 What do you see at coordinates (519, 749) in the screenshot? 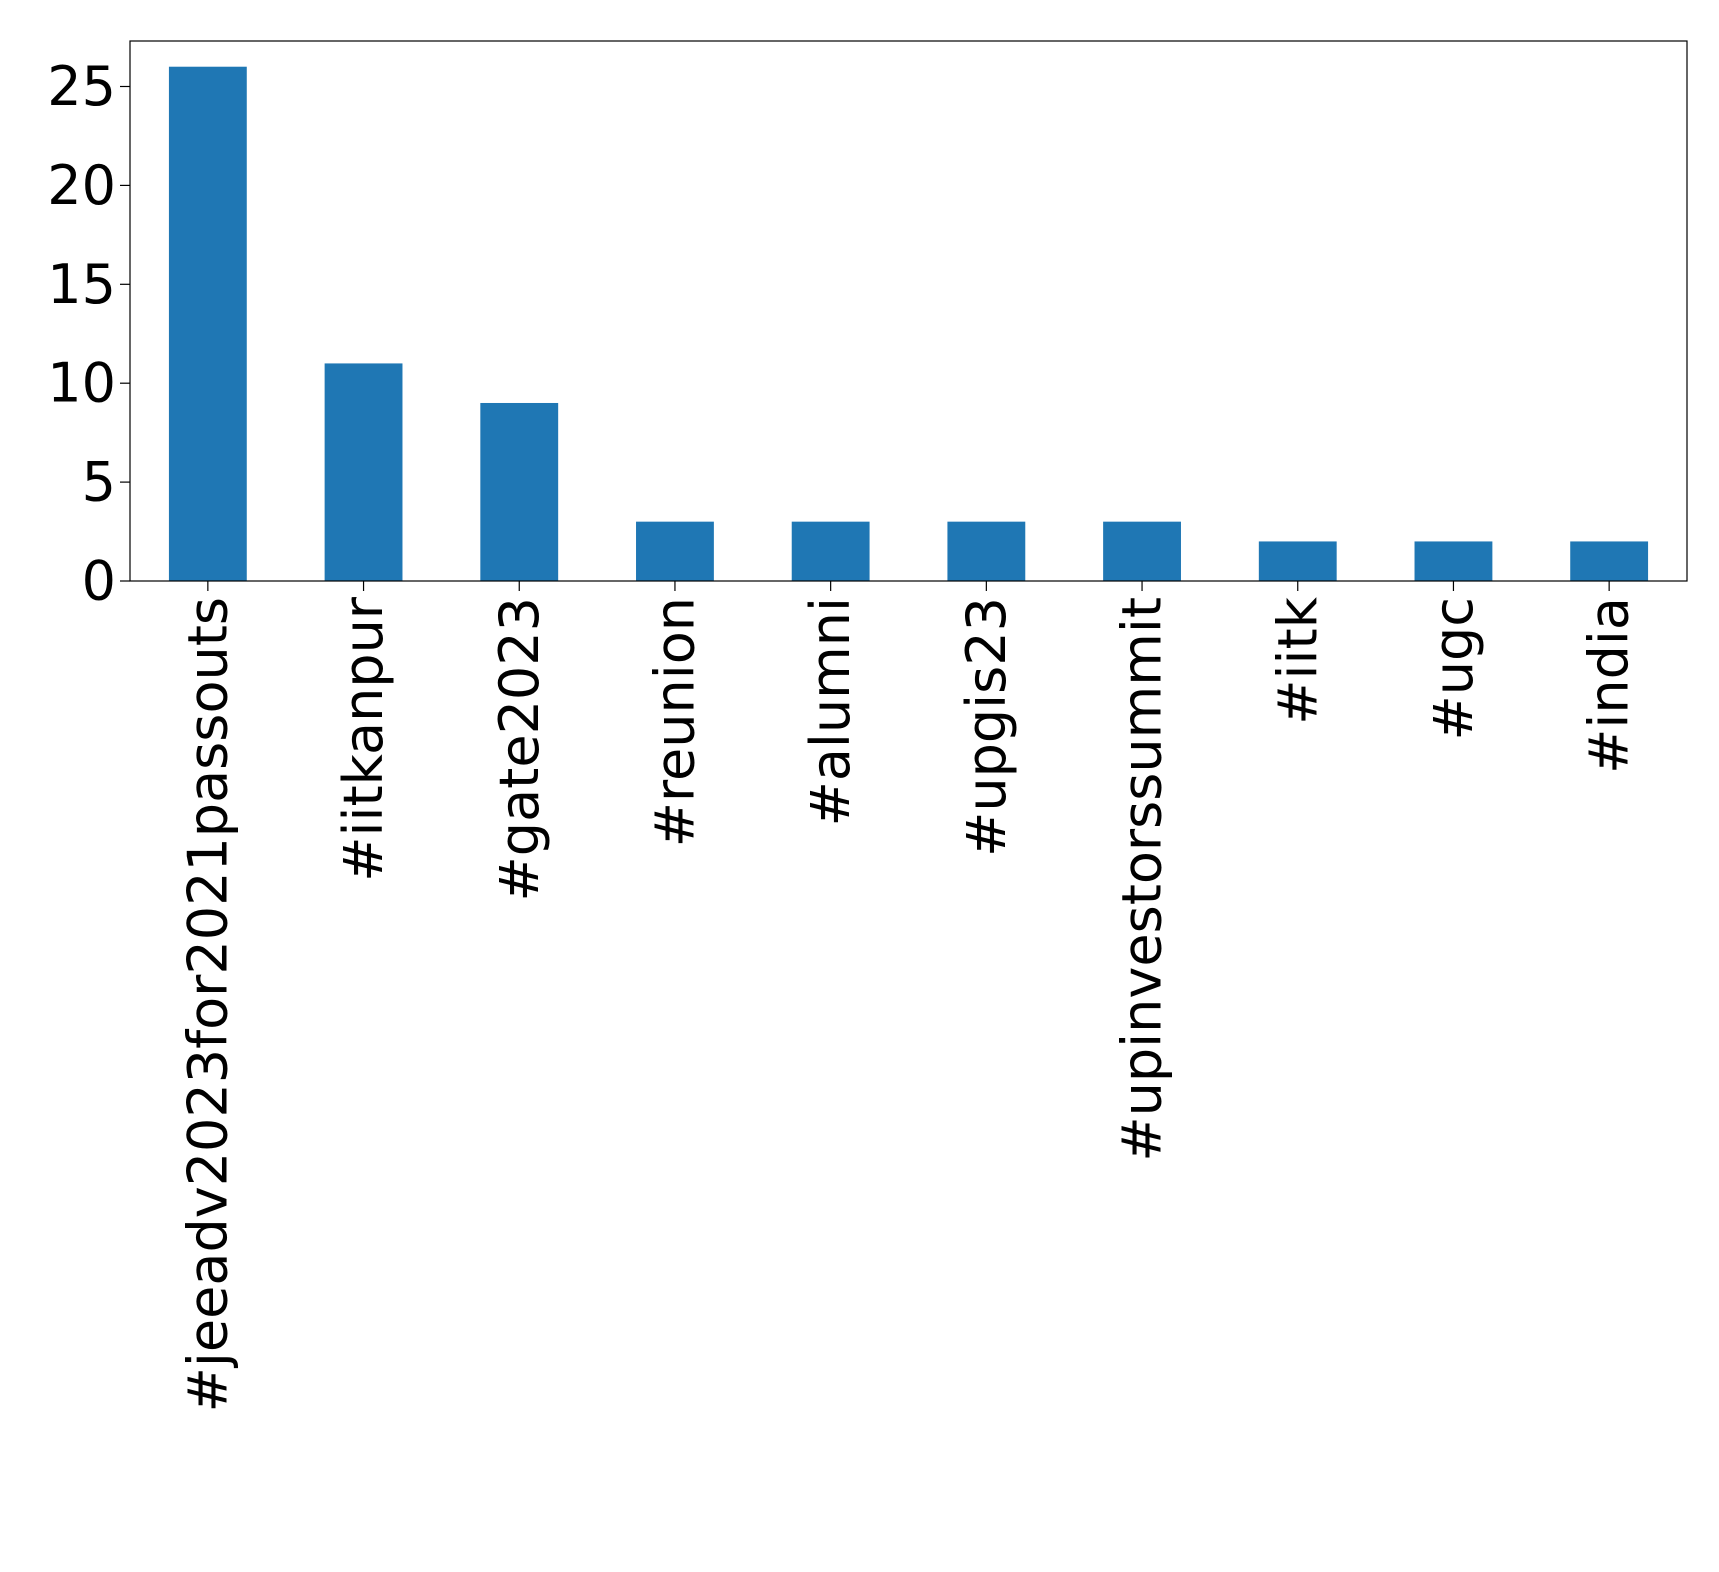
I see `x-tick-label: #gate2023` at bounding box center [519, 749].